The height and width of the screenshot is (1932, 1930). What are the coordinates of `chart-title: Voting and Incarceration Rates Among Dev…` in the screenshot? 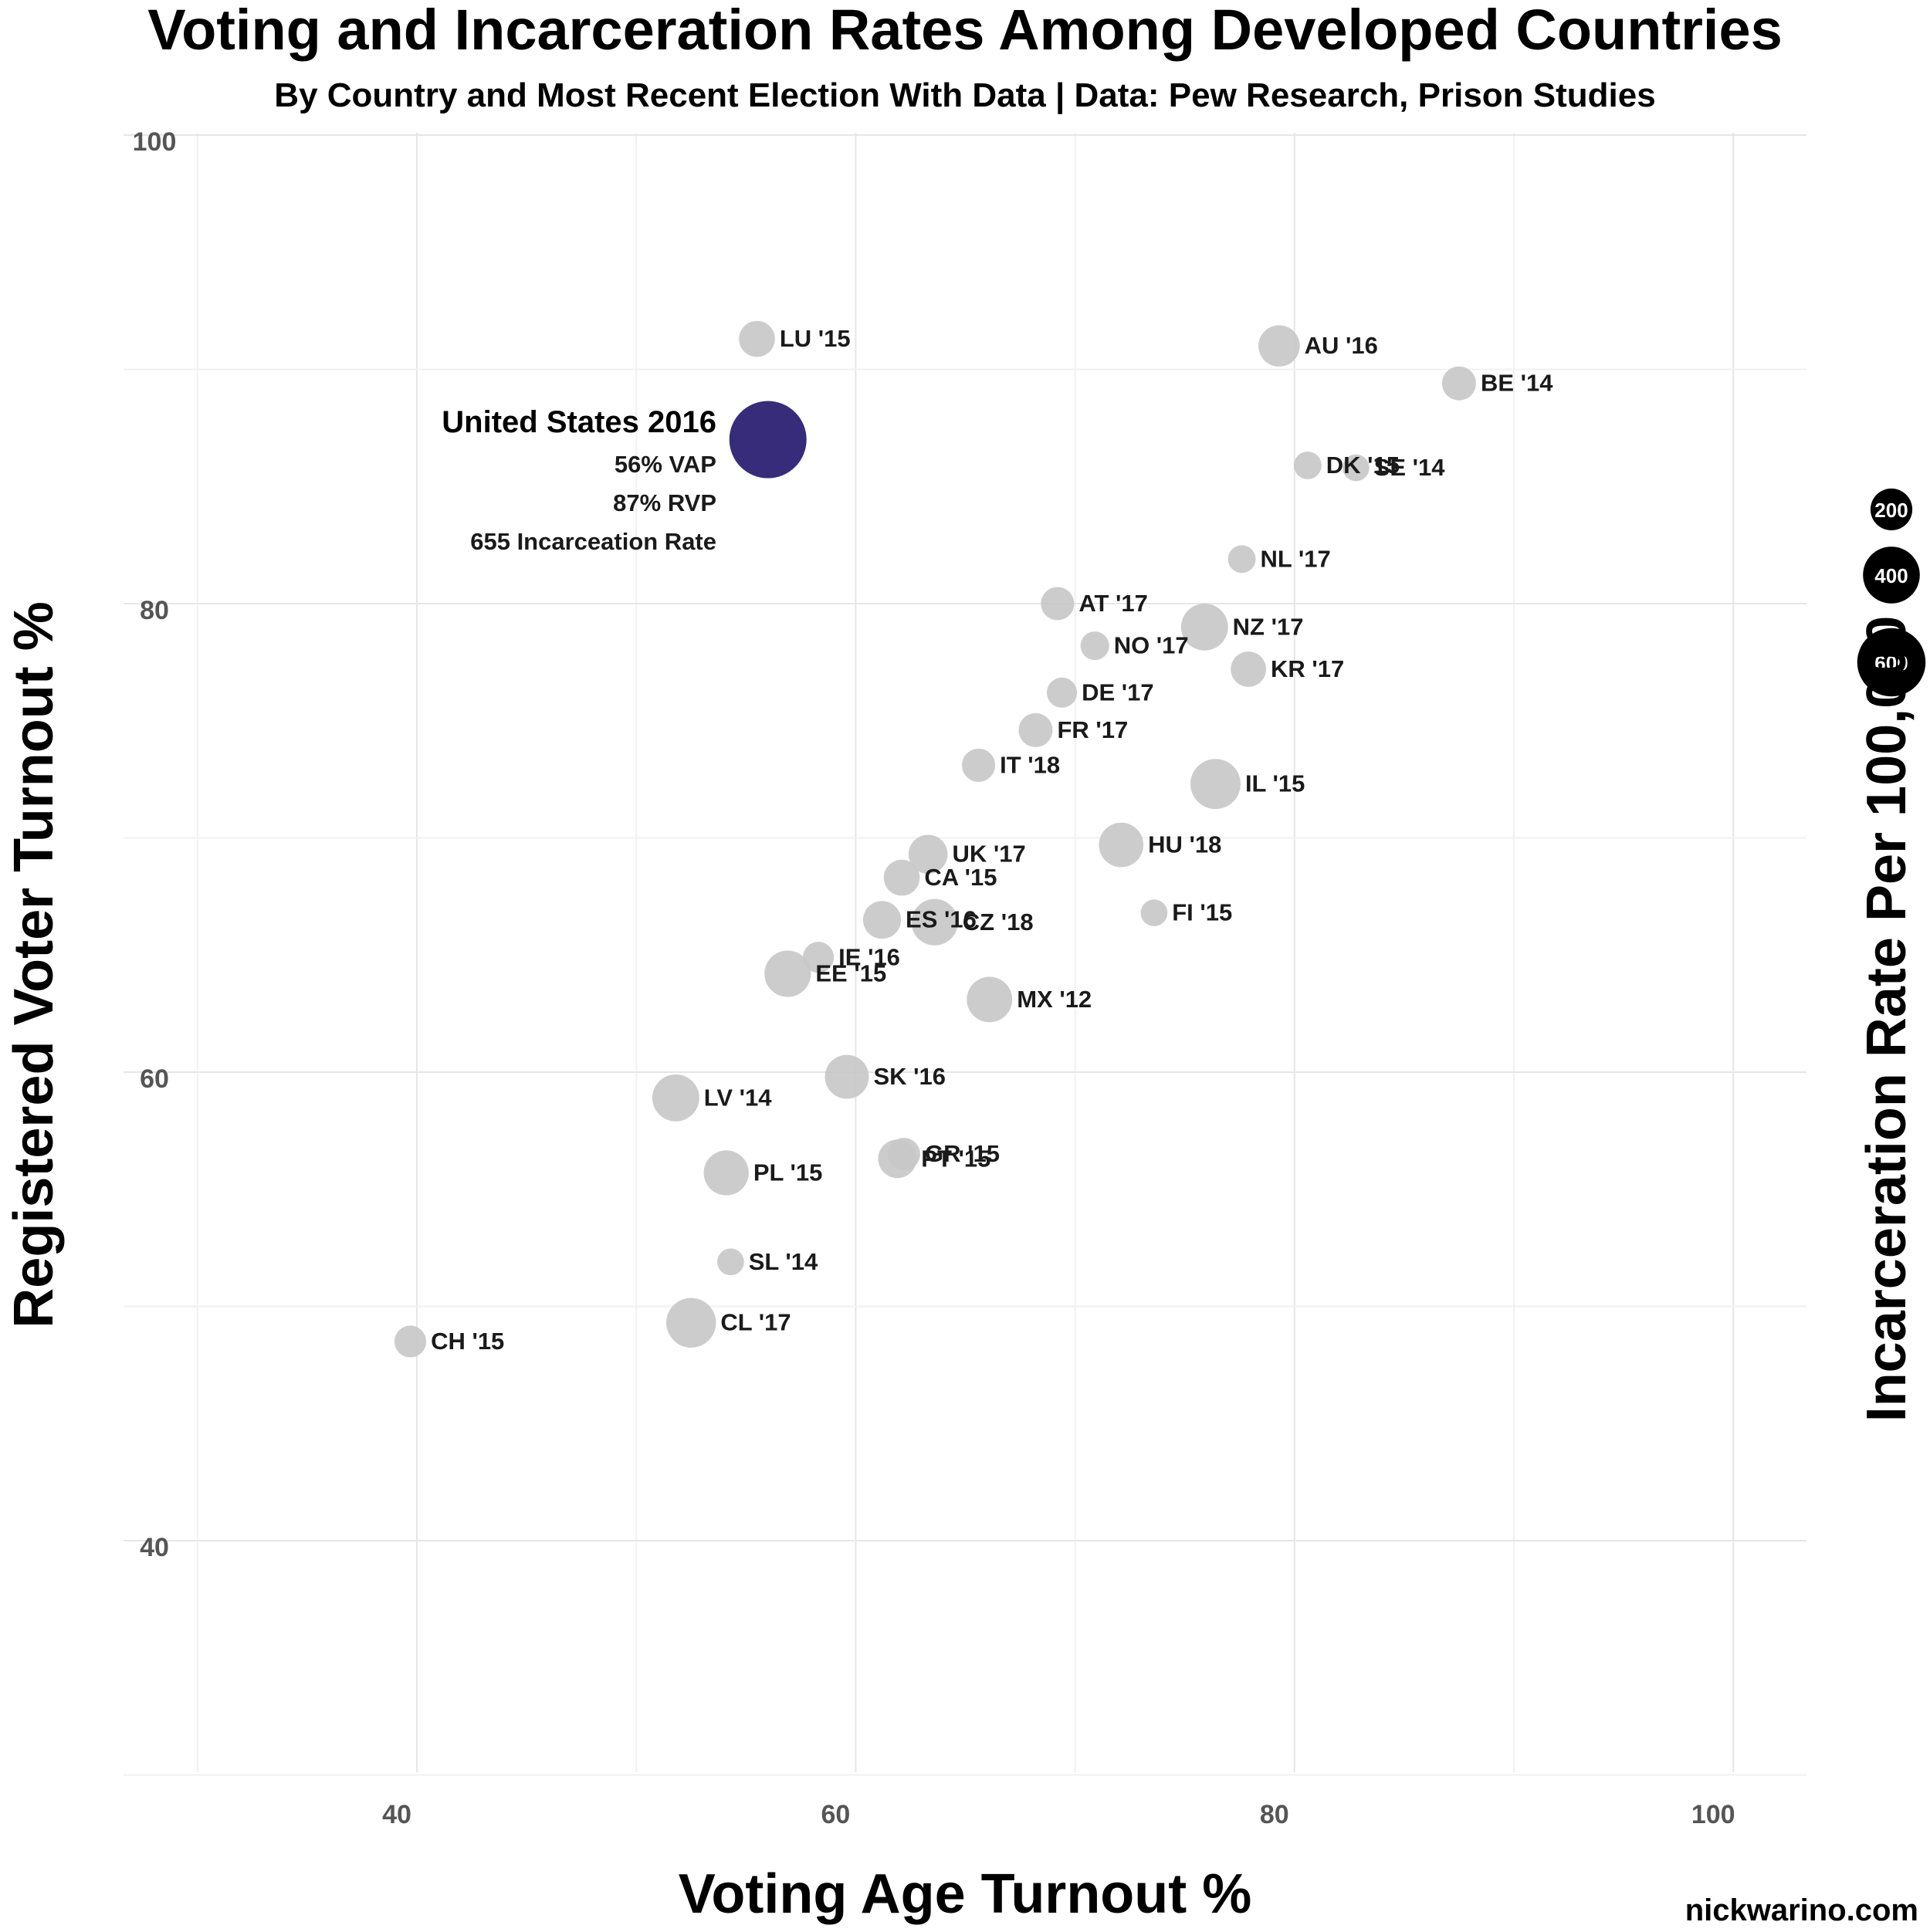 It's located at (965, 31).